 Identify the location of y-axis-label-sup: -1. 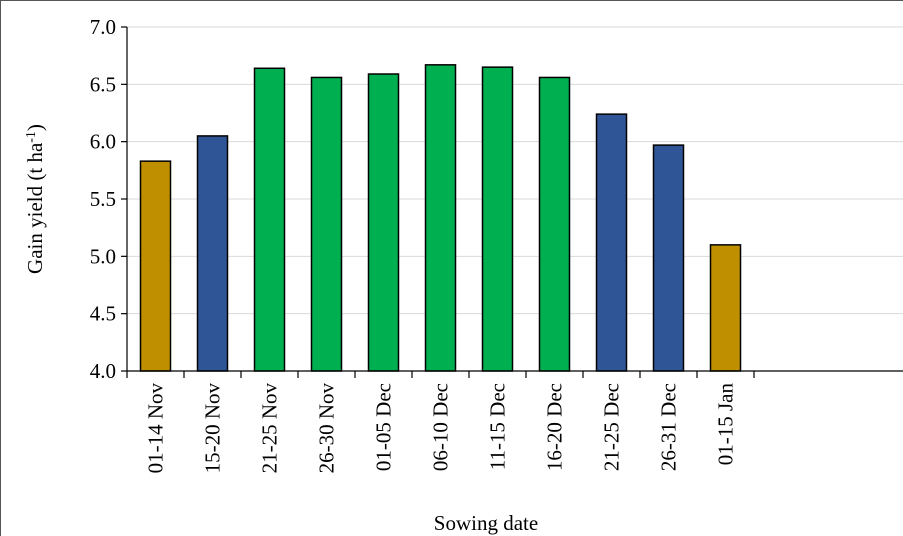
(31, 137).